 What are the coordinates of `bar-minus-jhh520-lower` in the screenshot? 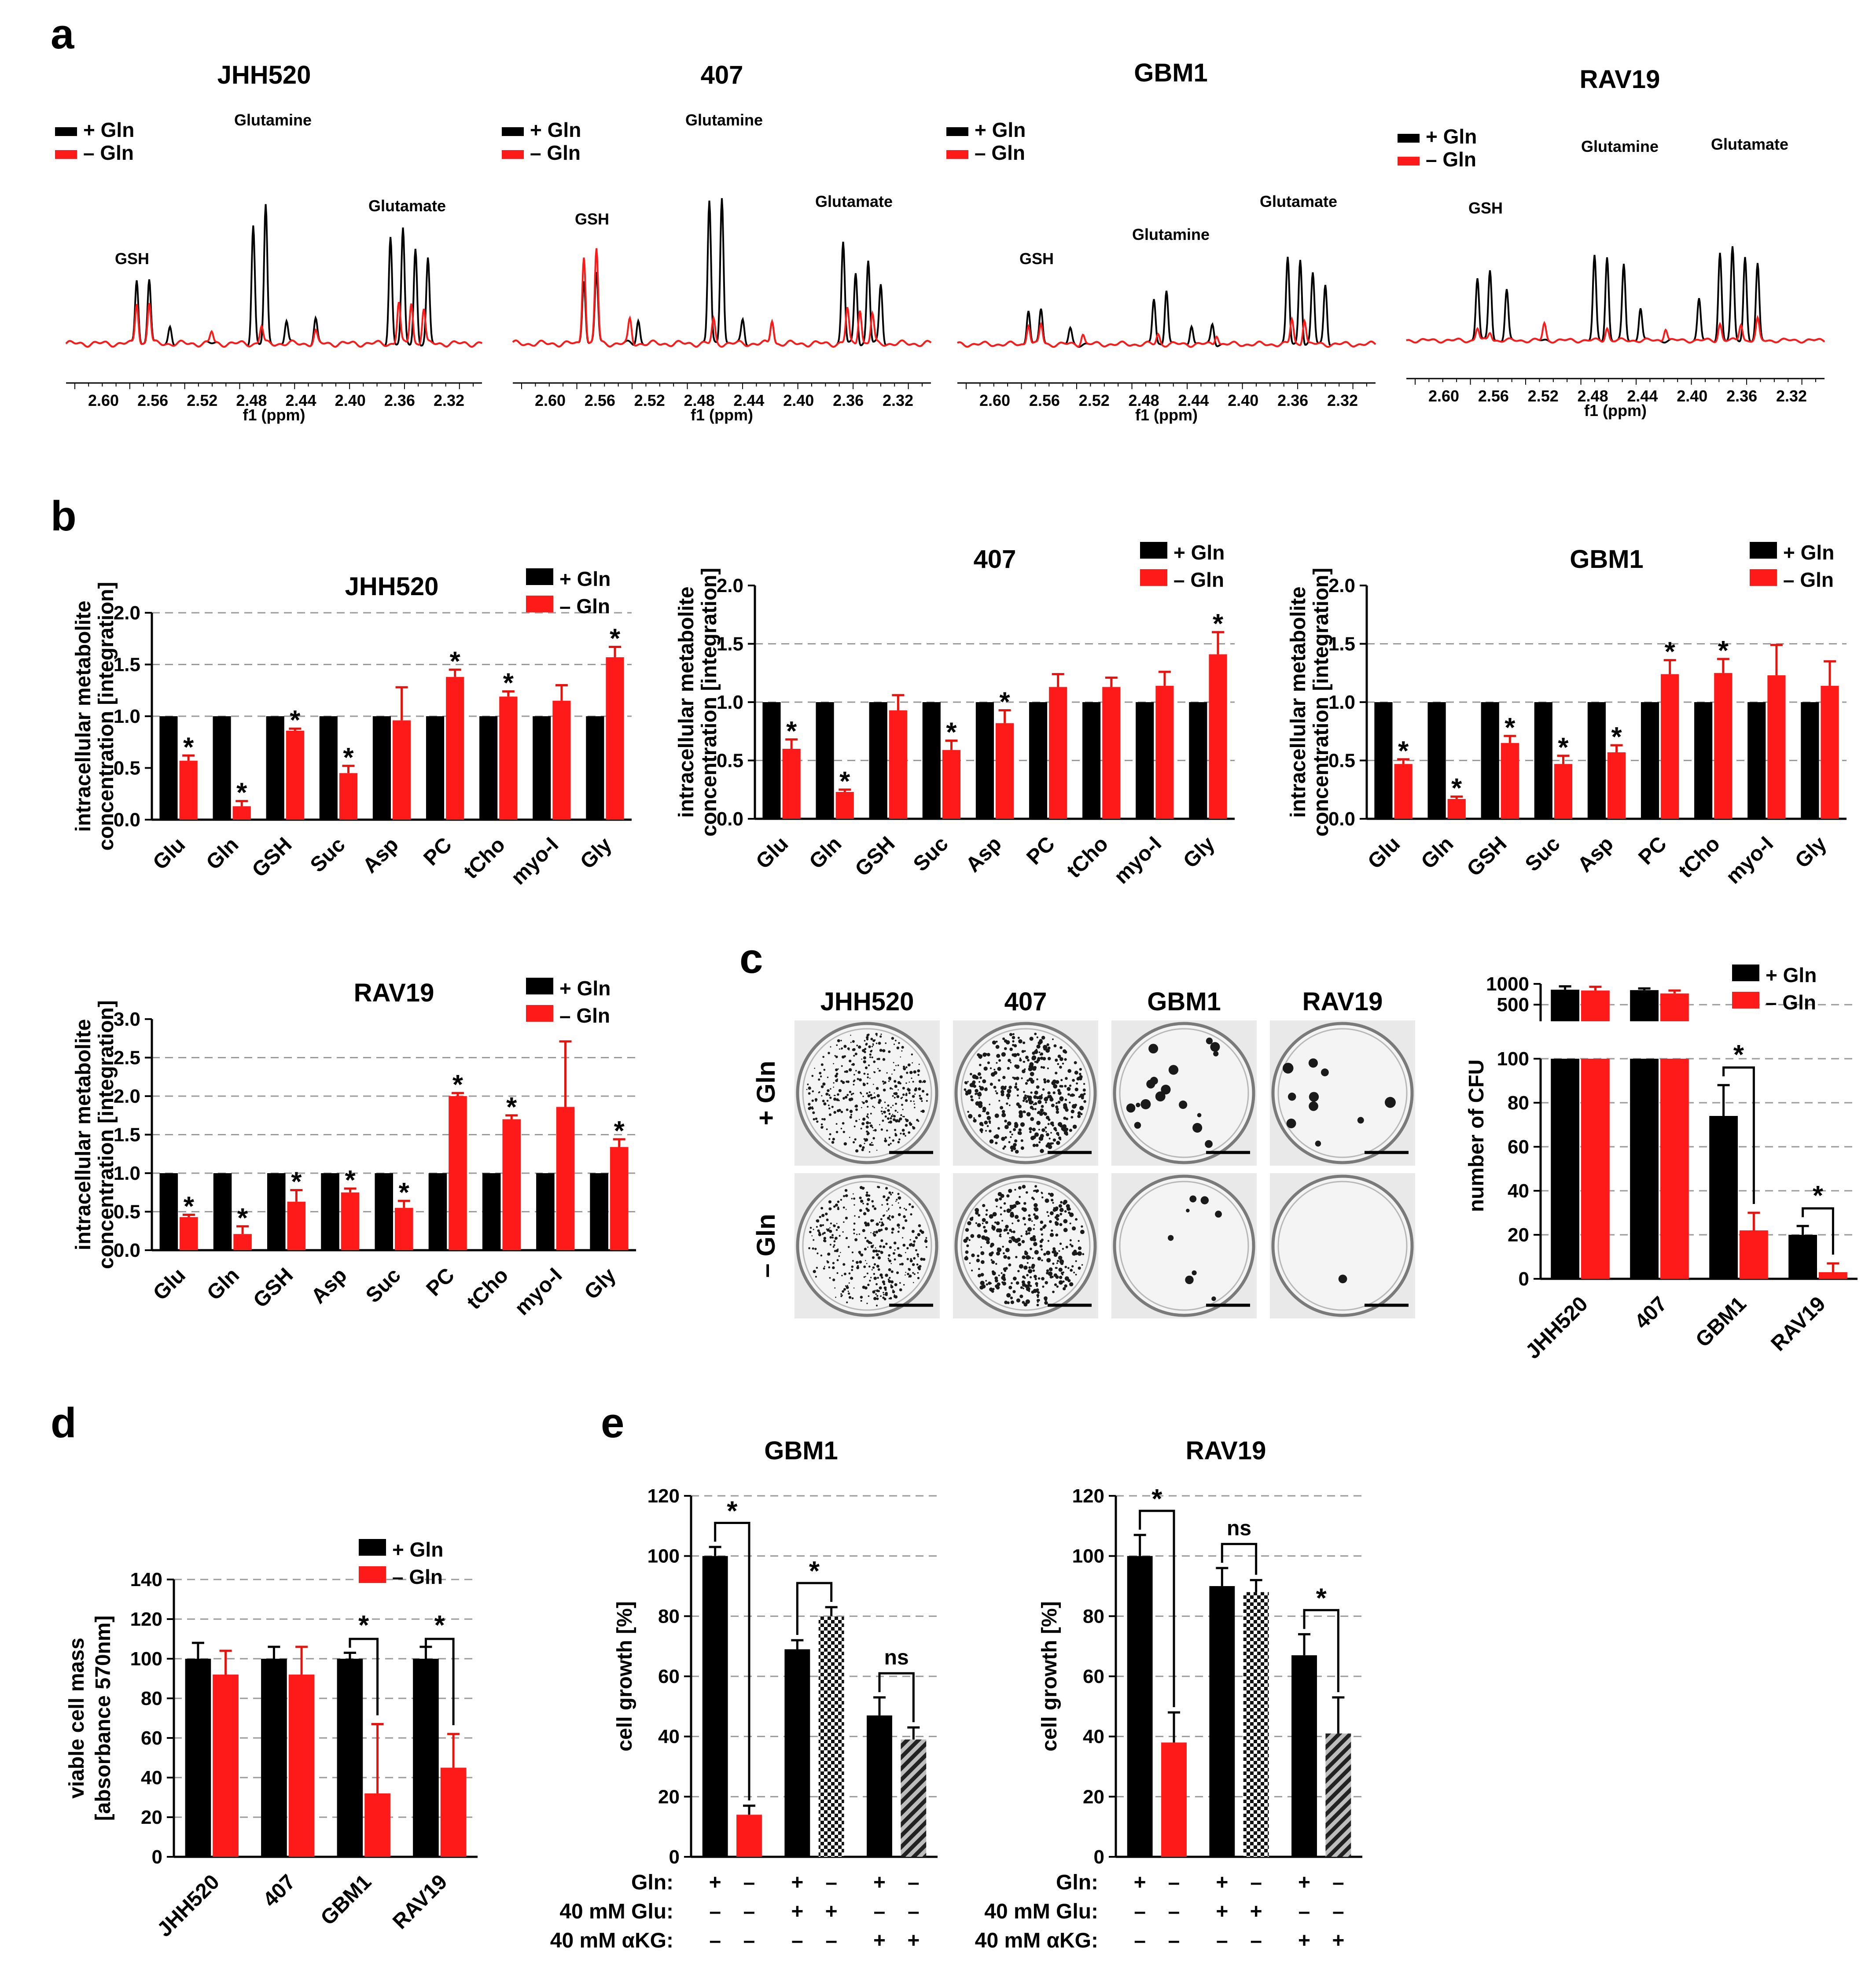 It's located at (1595, 1169).